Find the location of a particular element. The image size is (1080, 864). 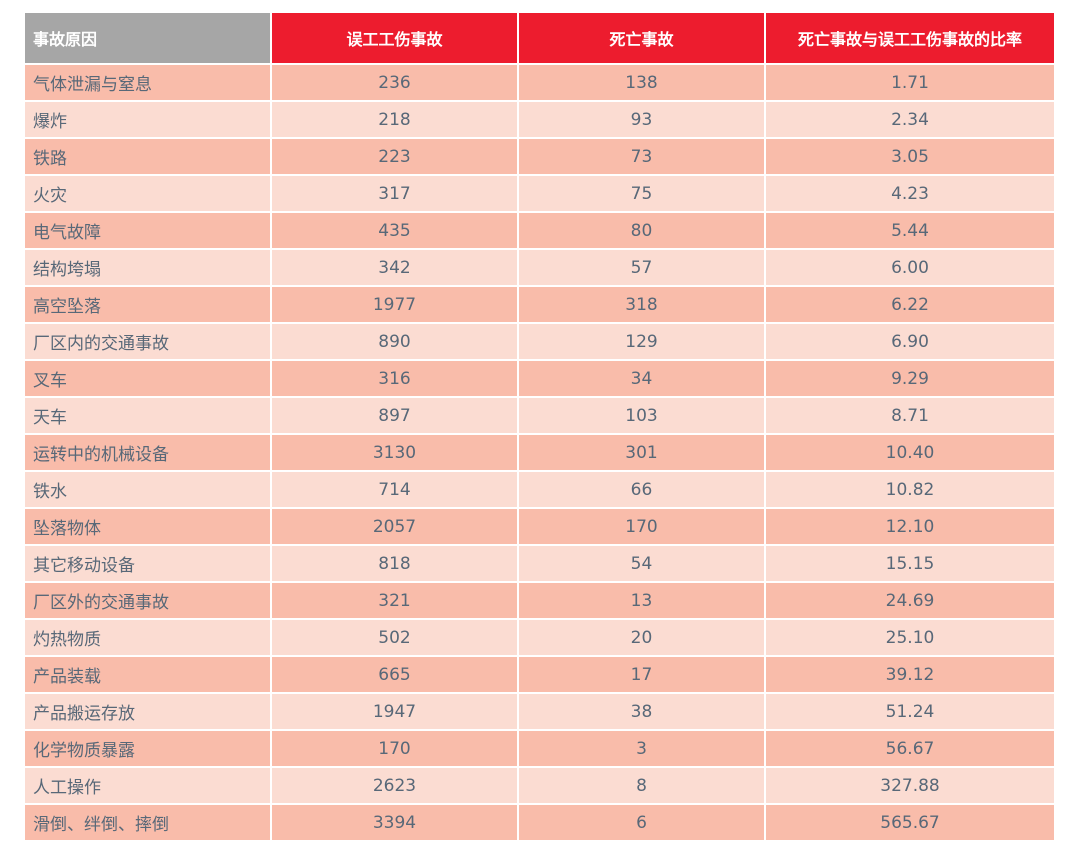

table-cell: 170 is located at coordinates (642, 527).